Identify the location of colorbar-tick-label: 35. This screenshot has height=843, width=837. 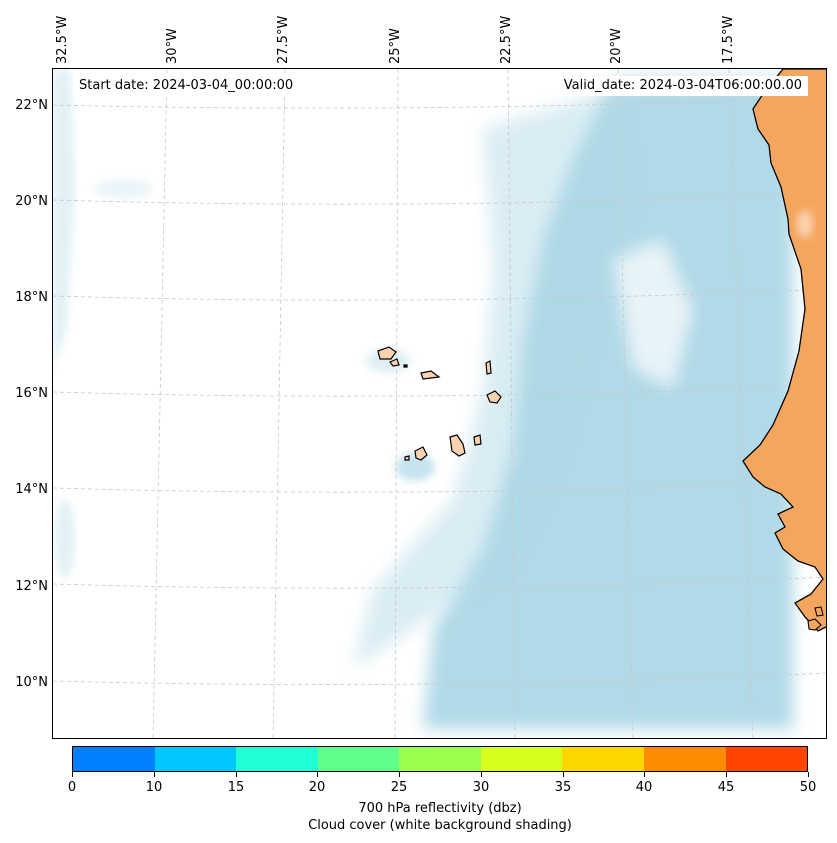
(563, 787).